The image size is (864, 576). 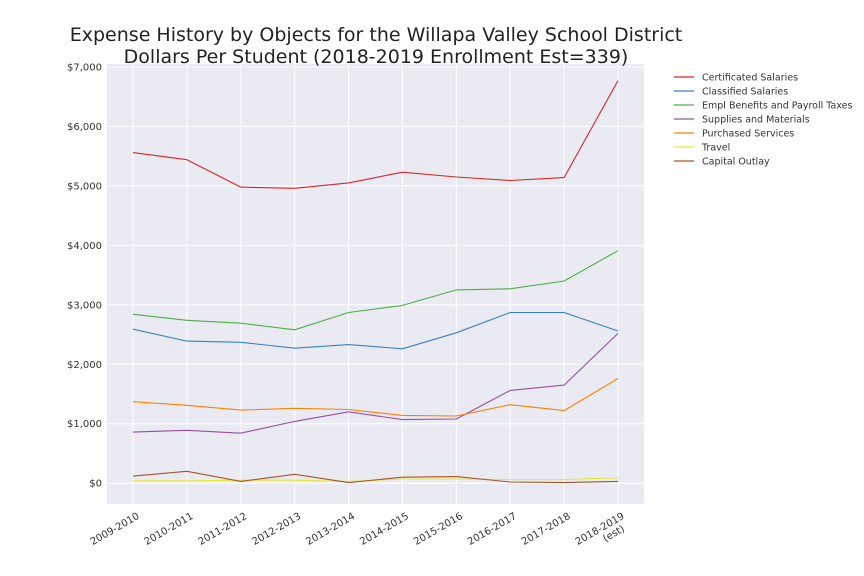 What do you see at coordinates (715, 148) in the screenshot?
I see `legend-label: Travel` at bounding box center [715, 148].